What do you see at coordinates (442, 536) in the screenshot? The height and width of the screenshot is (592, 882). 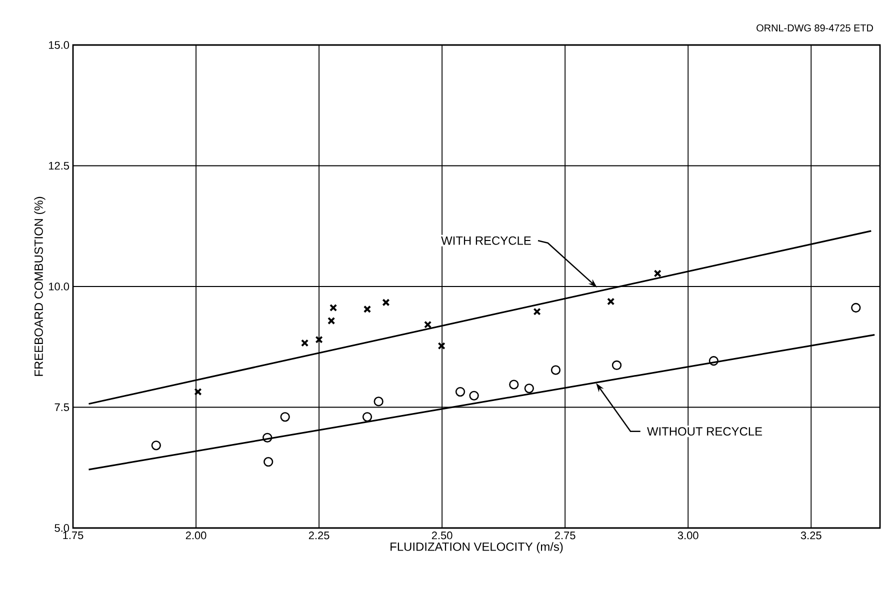 I see `x-tick-label: 2.50` at bounding box center [442, 536].